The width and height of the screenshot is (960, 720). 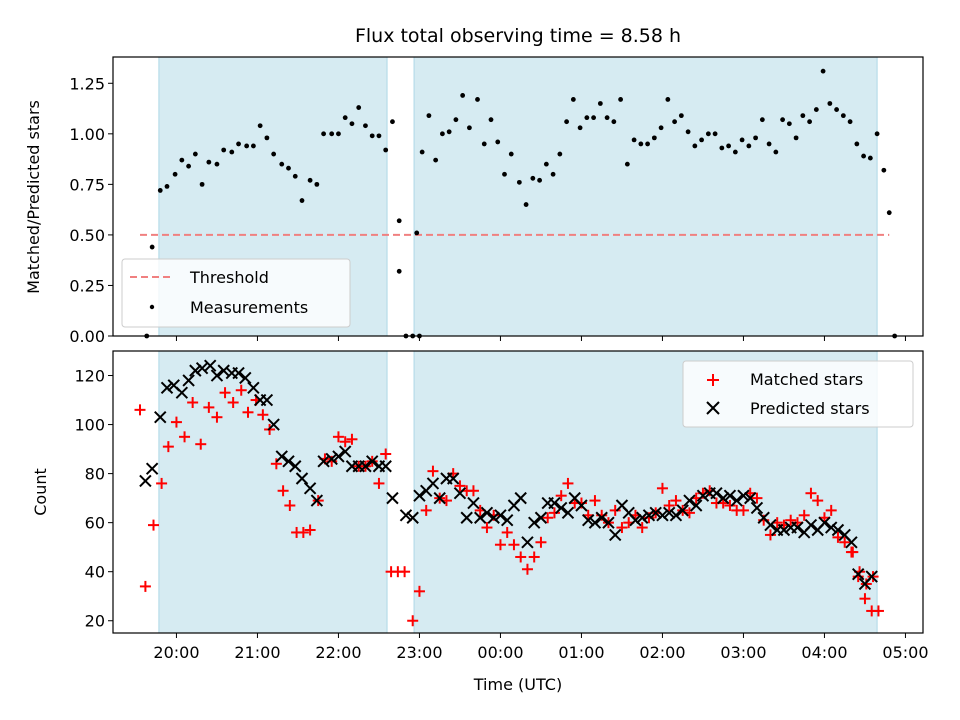 I want to click on y-tick-label: 40, so click(x=95, y=572).